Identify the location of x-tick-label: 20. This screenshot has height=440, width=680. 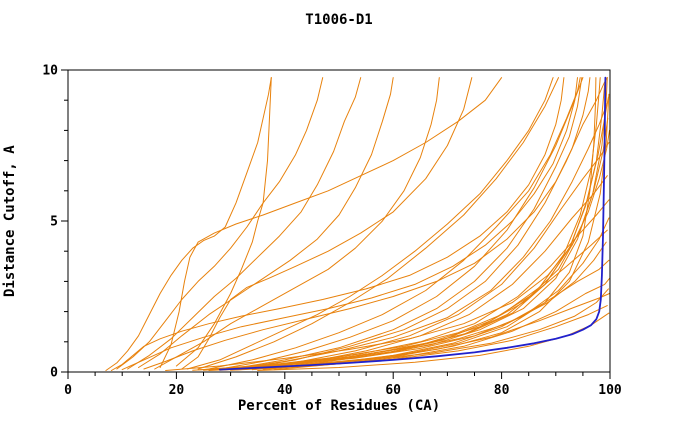
(177, 390).